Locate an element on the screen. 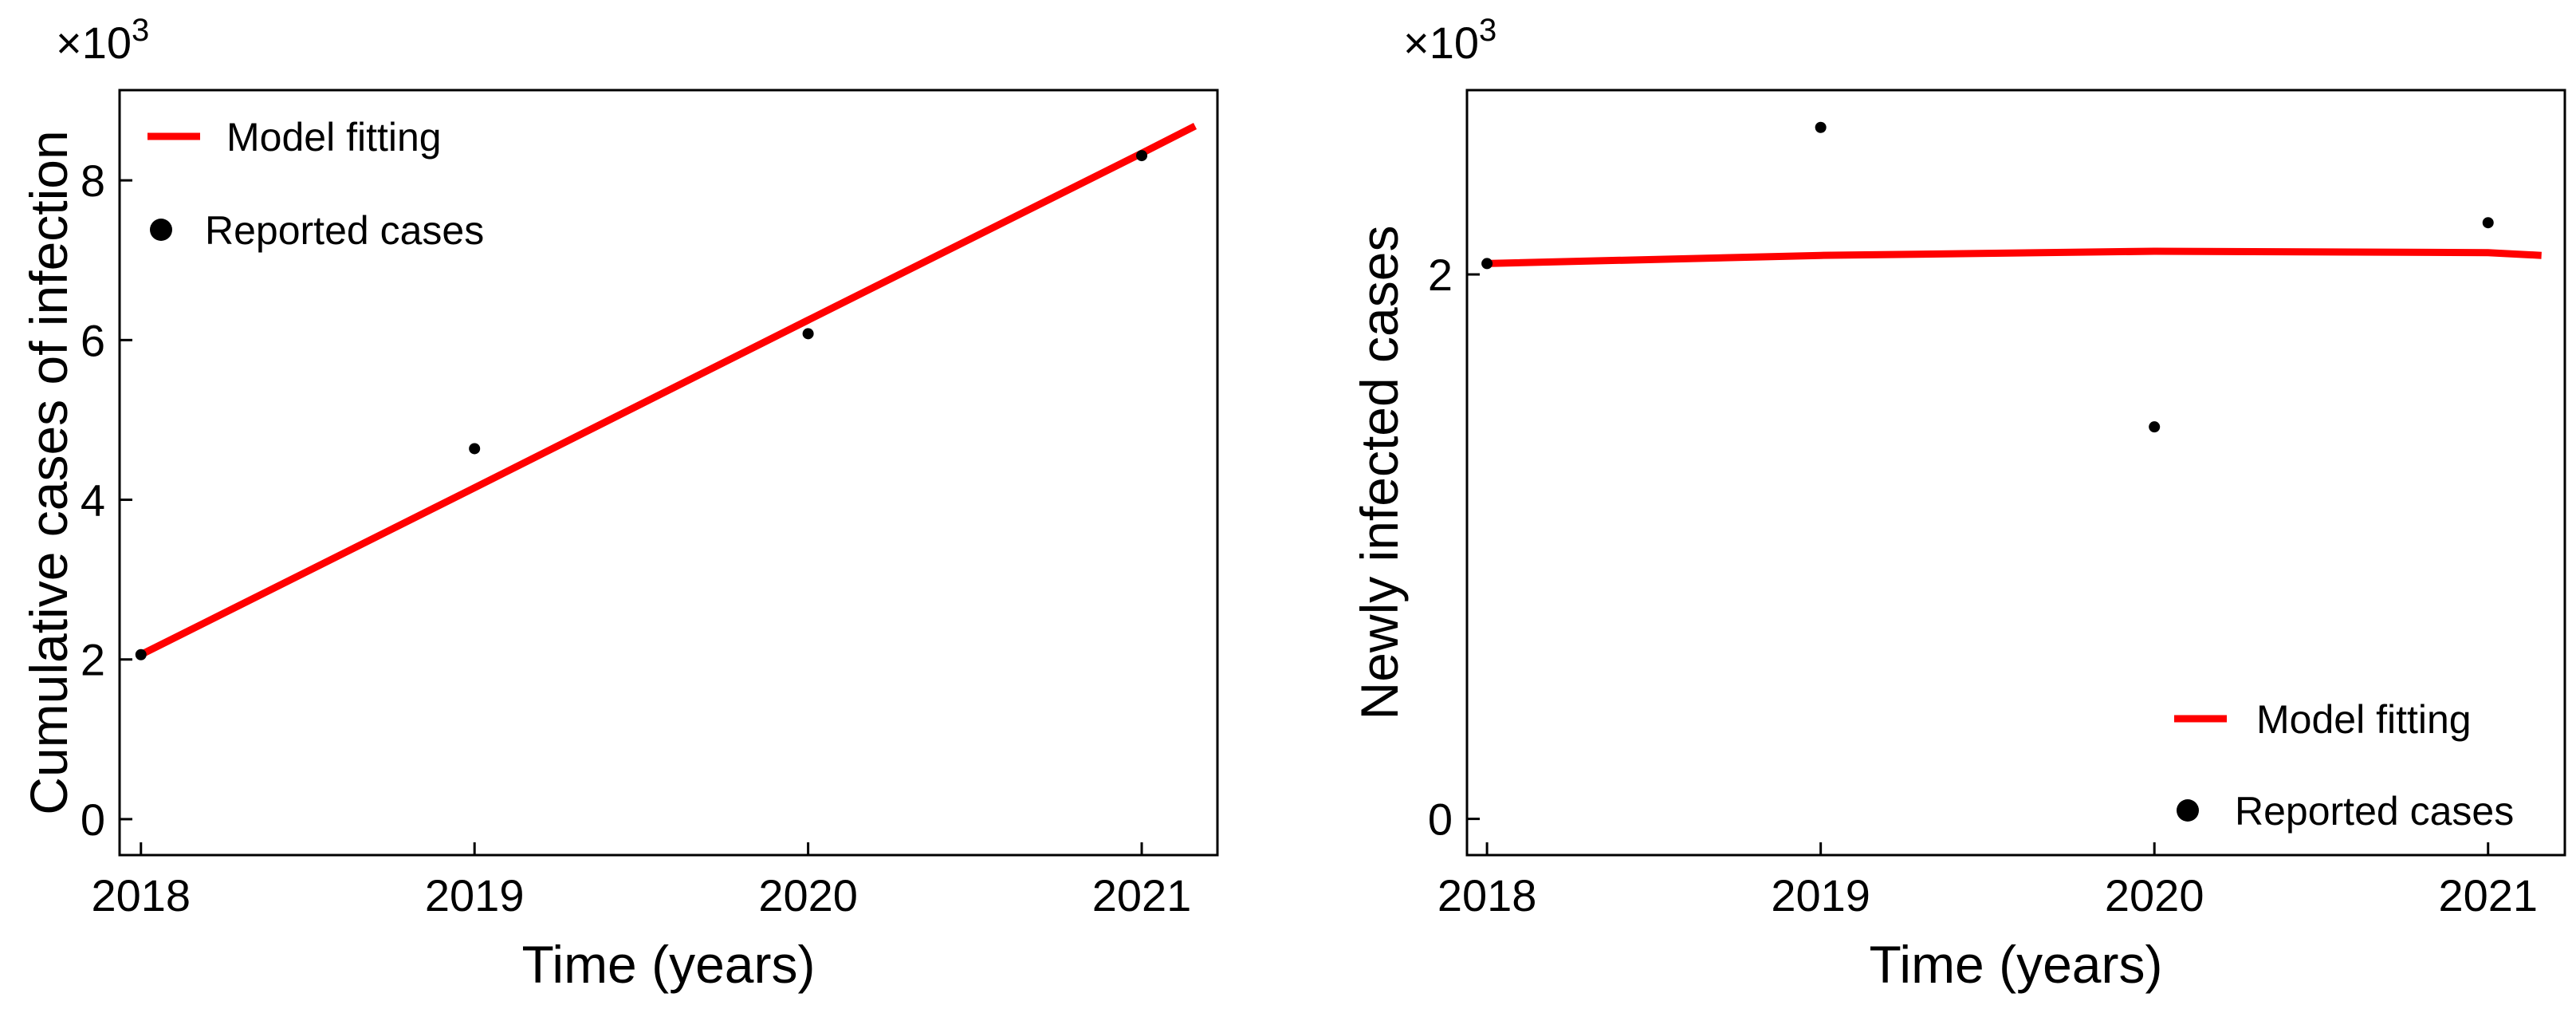 The height and width of the screenshot is (1021, 2576). model-line is located at coordinates (2014, 257).